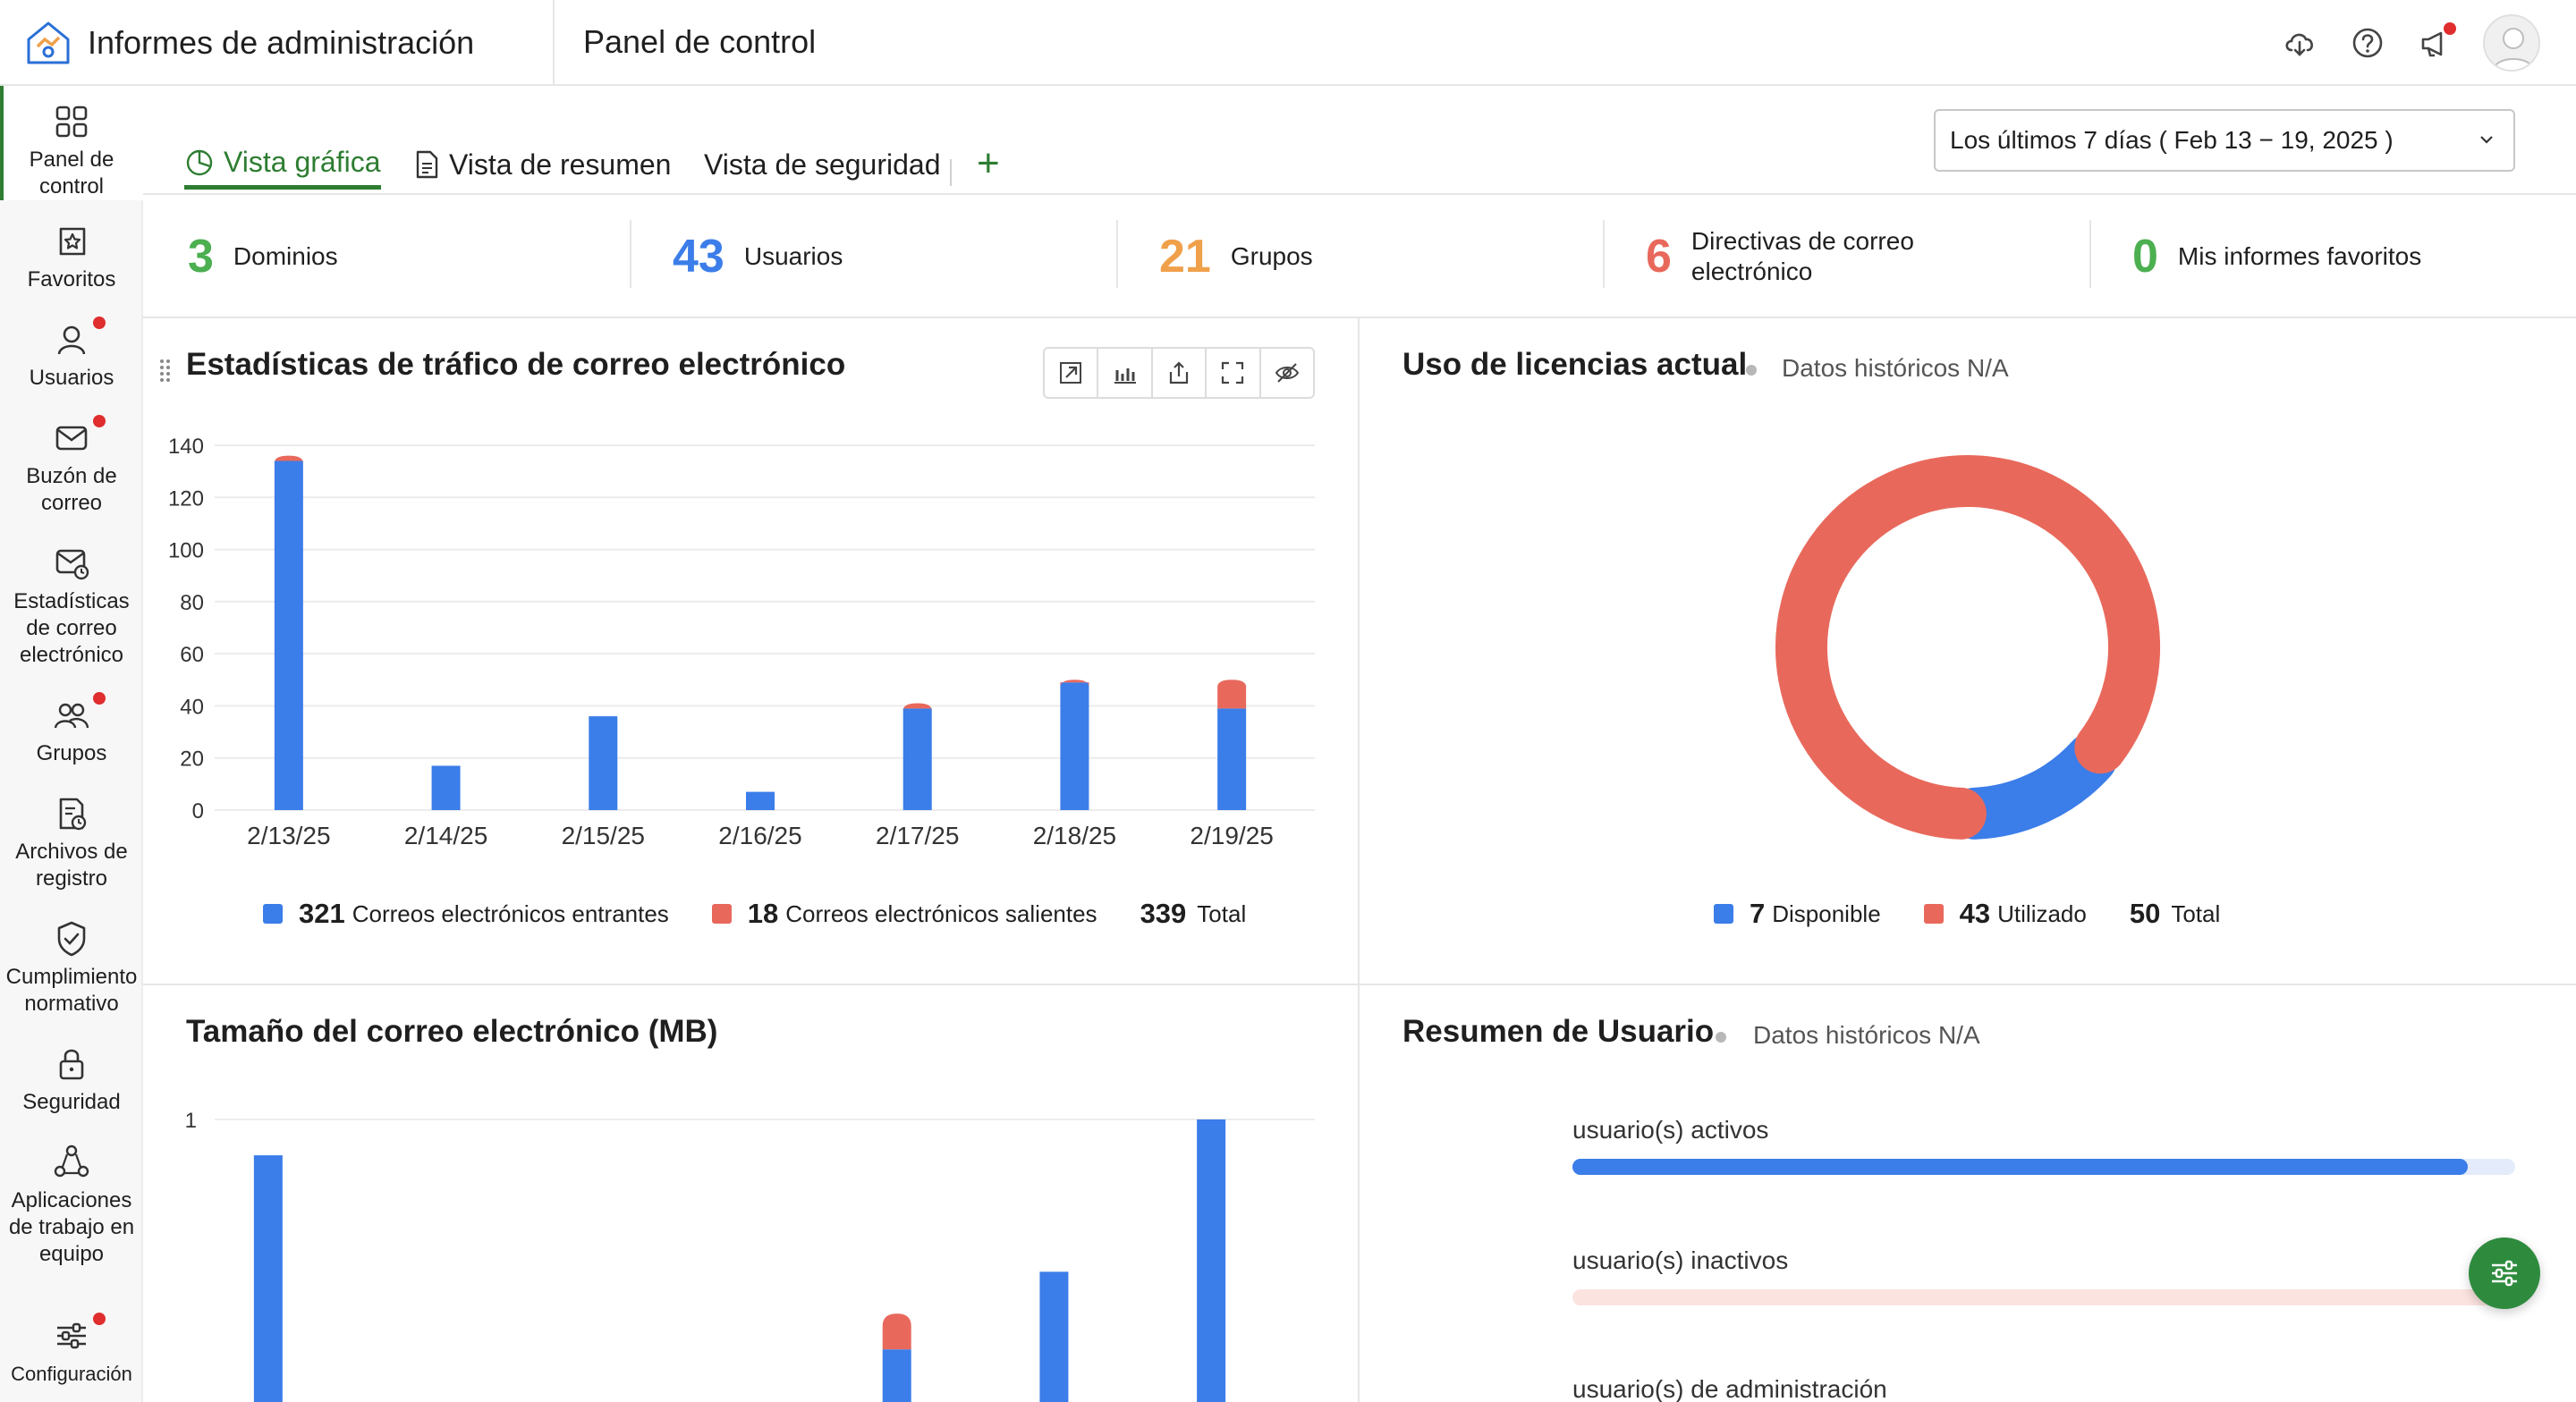  What do you see at coordinates (48, 42) in the screenshot?
I see `app-logo-icon` at bounding box center [48, 42].